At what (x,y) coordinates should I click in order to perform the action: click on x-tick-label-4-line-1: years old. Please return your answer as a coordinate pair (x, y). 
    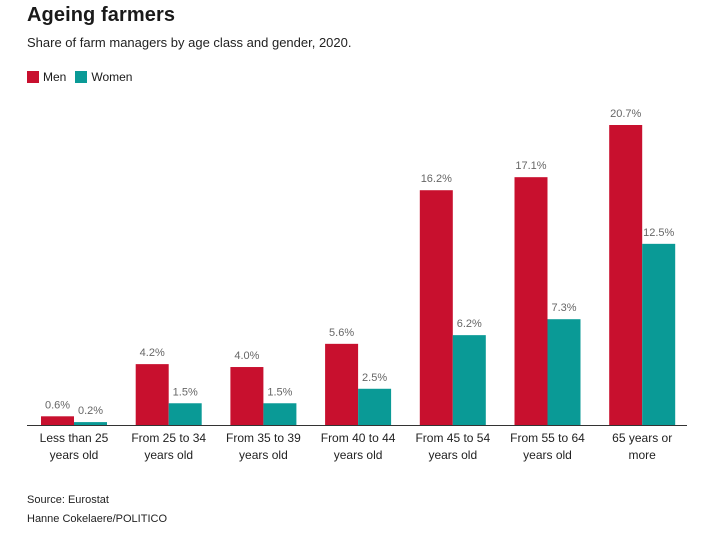
    Looking at the image, I should click on (452, 455).